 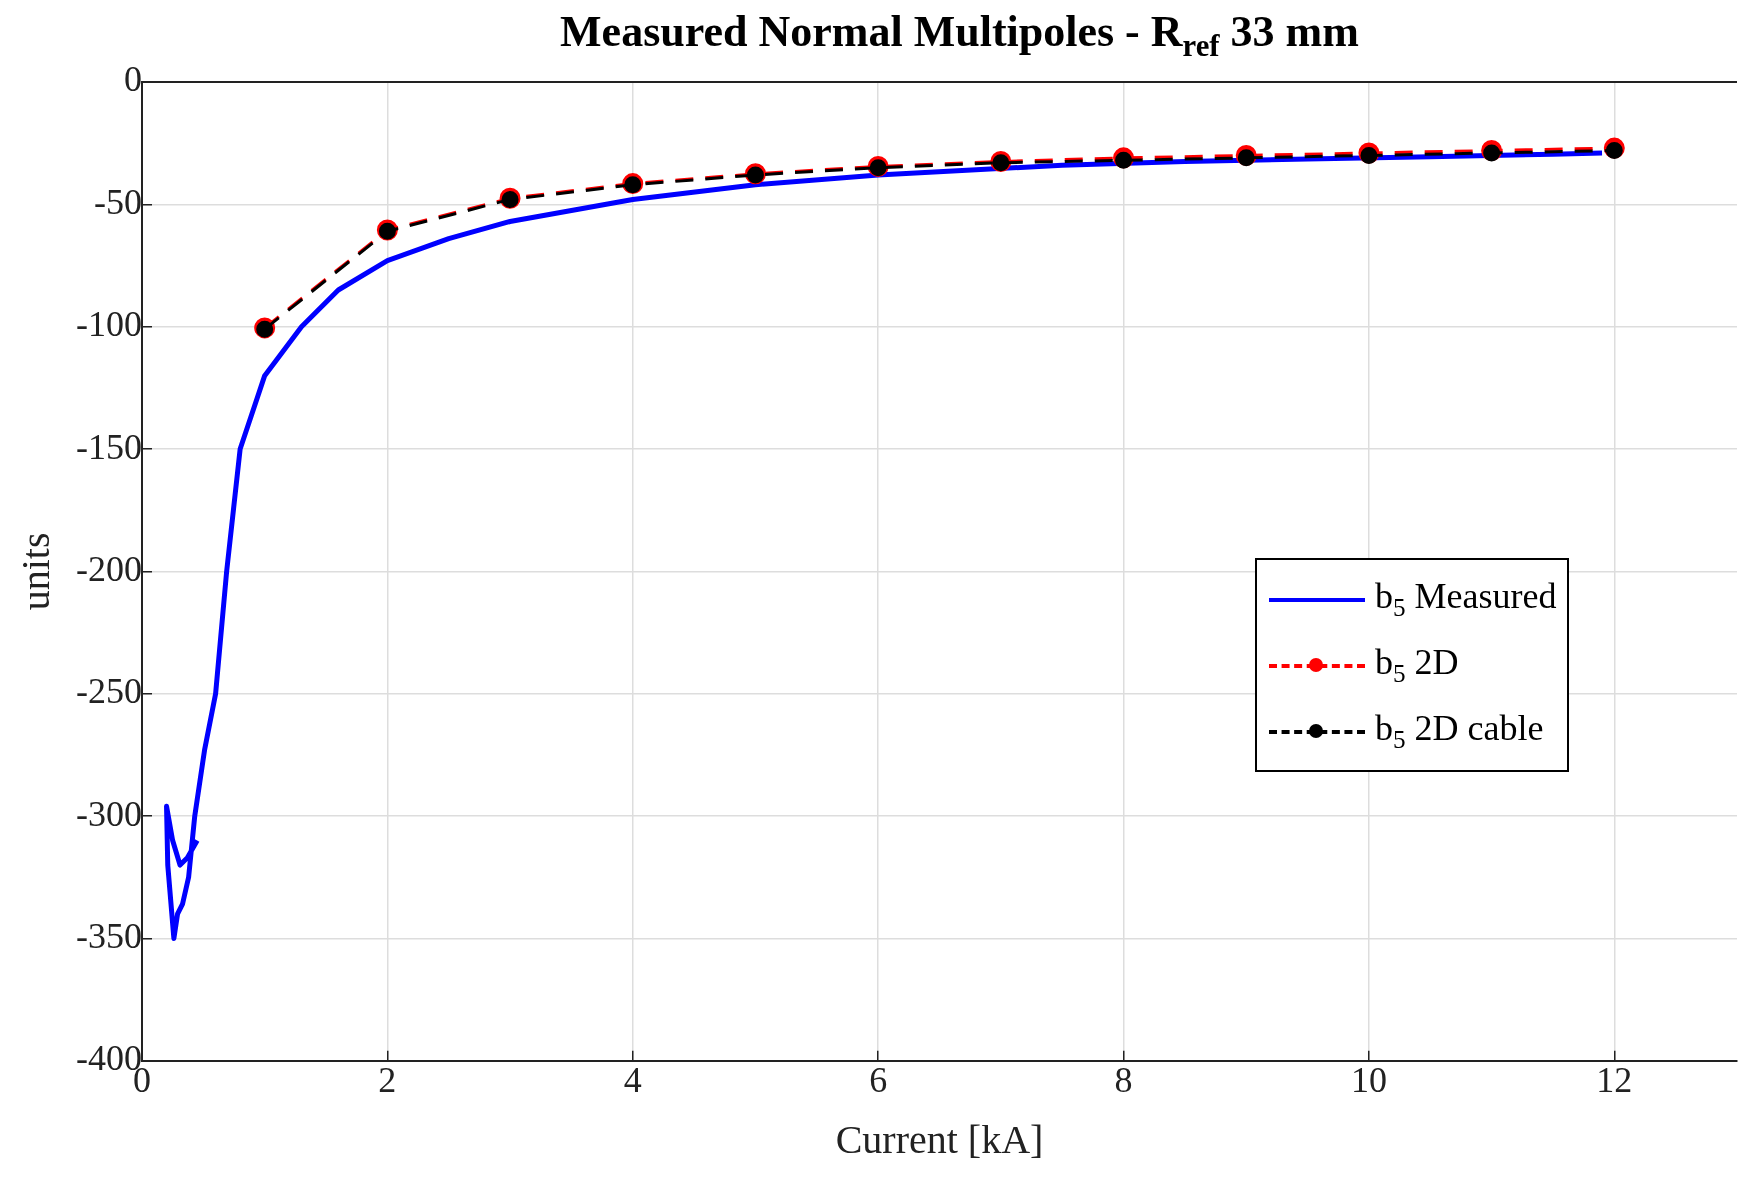 I want to click on x-tick-label: 6, so click(x=878, y=1079).